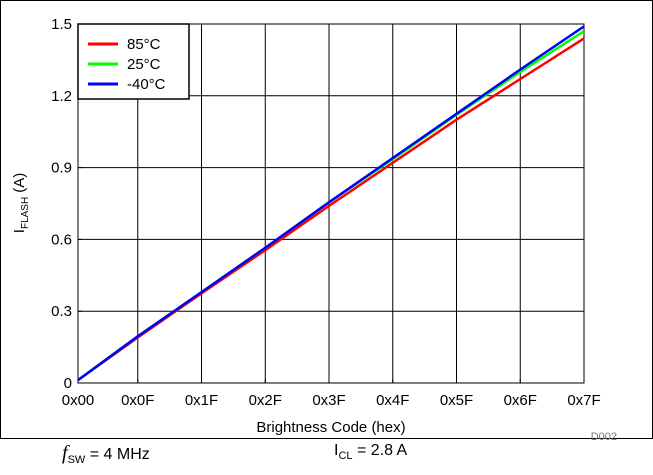 The image size is (653, 475). Describe the element at coordinates (25, 213) in the screenshot. I see `y-axis-label-sub: FLASH` at that location.